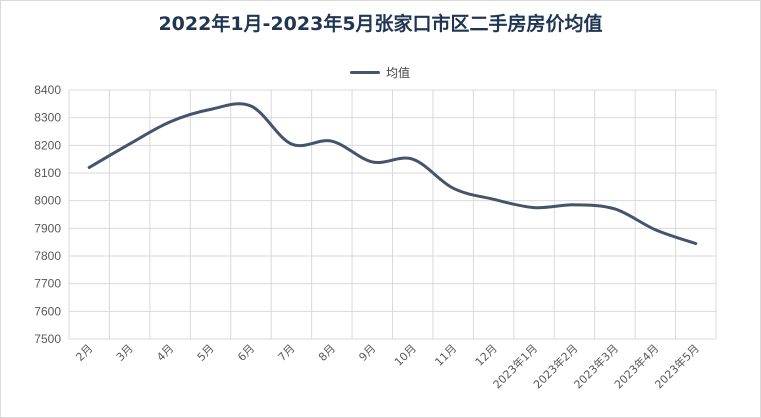  What do you see at coordinates (47, 339) in the screenshot?
I see `y-tick-label: 7500` at bounding box center [47, 339].